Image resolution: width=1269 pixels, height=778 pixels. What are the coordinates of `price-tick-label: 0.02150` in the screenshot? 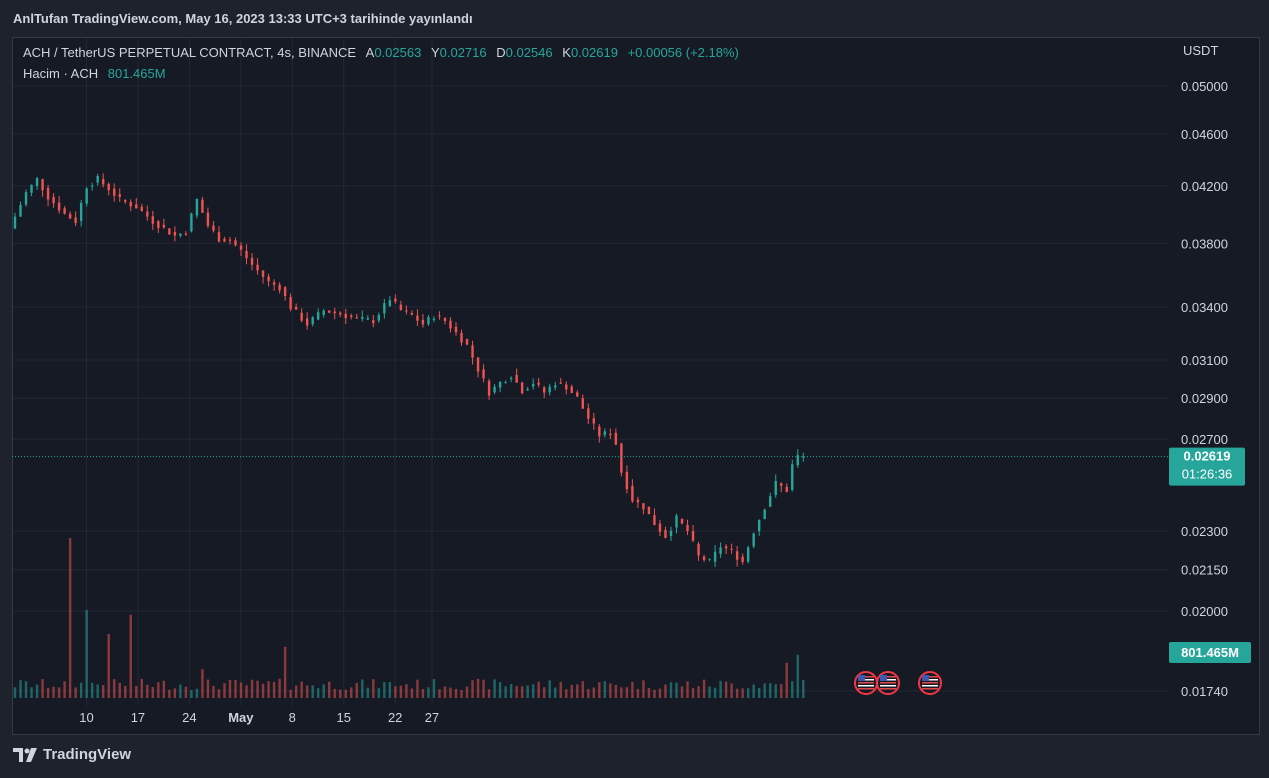 It's located at (1204, 570).